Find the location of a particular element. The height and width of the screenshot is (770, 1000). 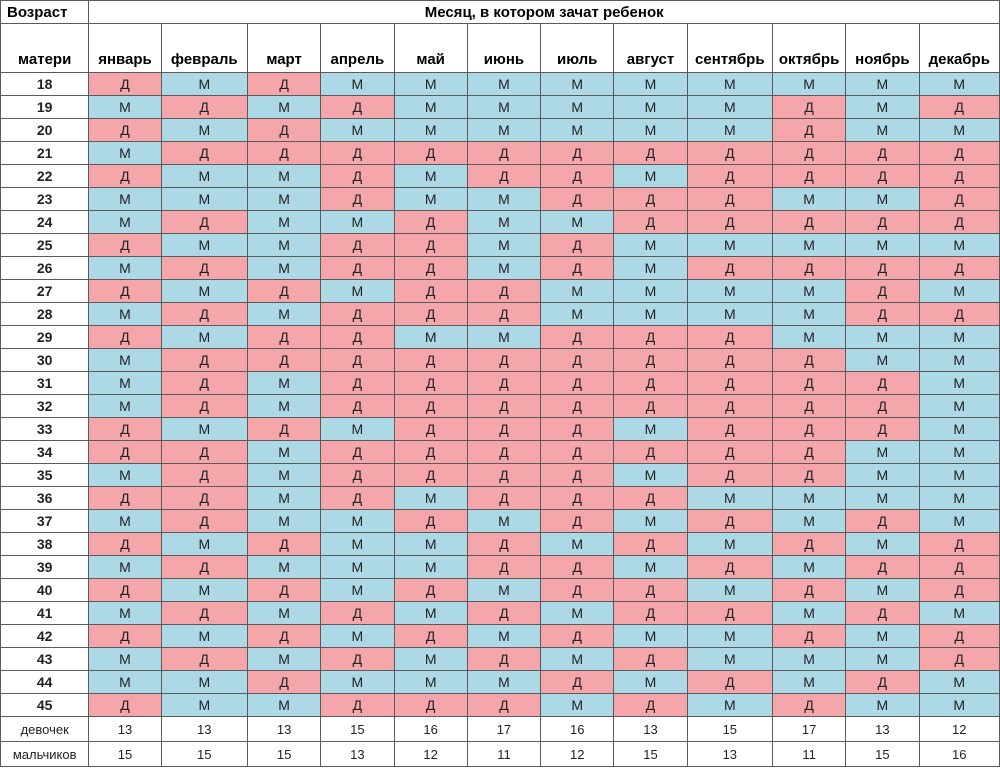

age-cell: 25 is located at coordinates (45, 245).